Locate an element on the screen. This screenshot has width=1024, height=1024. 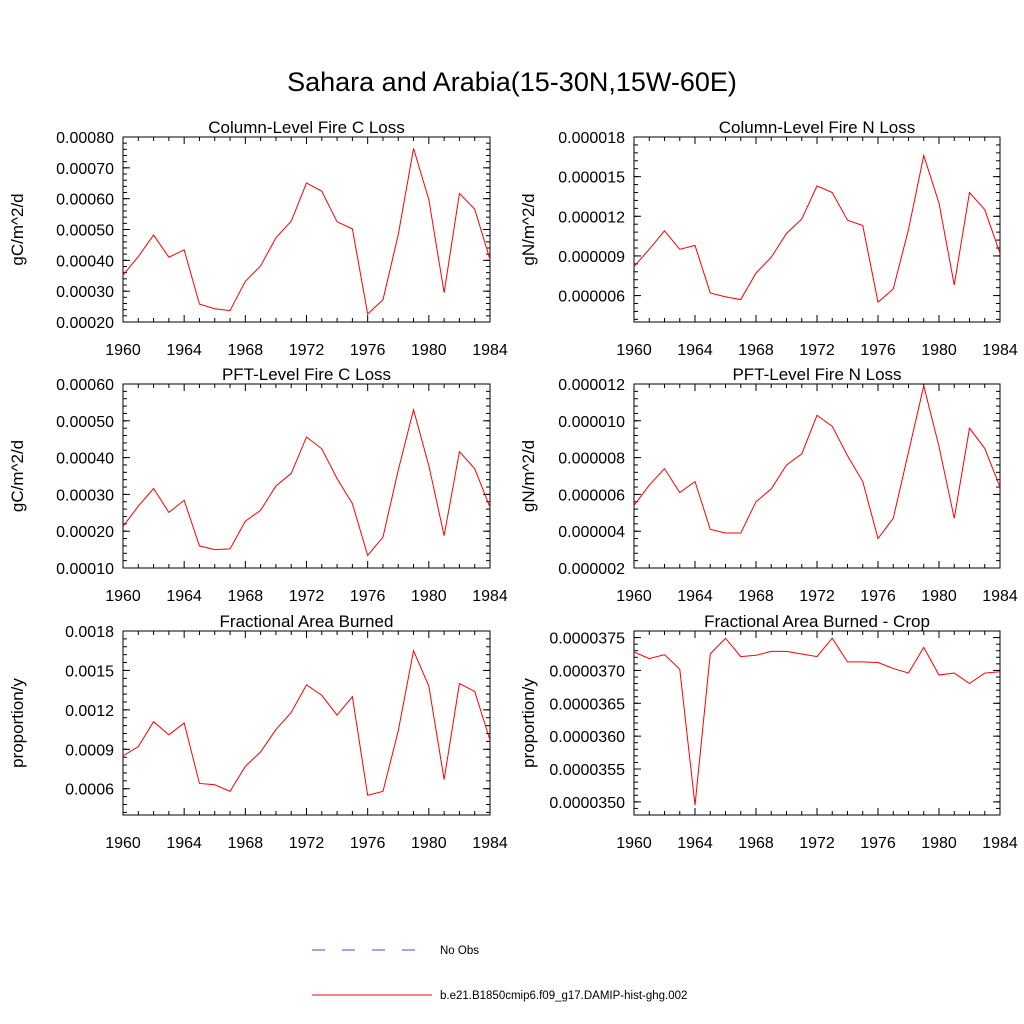
y-tick-label: 0.000010 is located at coordinates (591, 422).